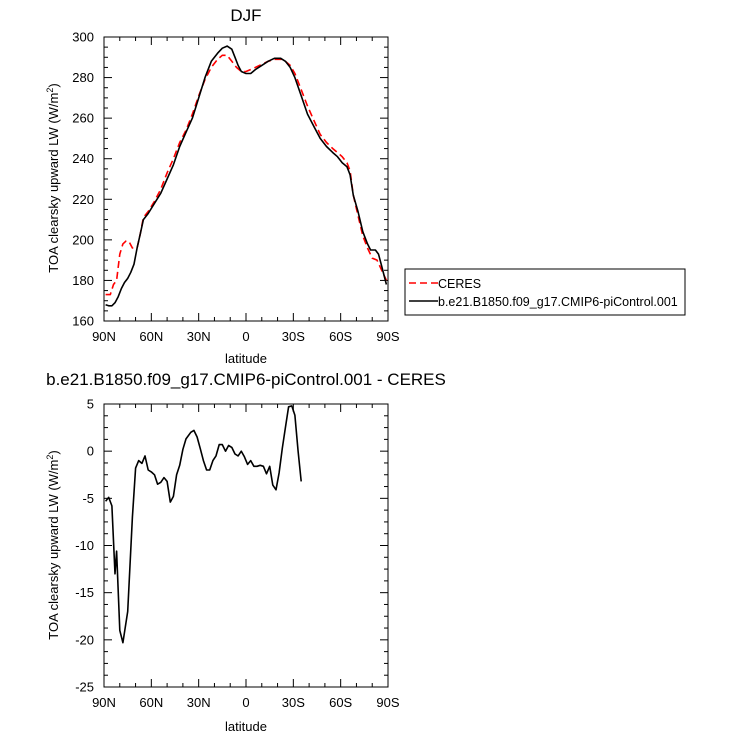  I want to click on top-x-tick-label: 60N, so click(151, 336).